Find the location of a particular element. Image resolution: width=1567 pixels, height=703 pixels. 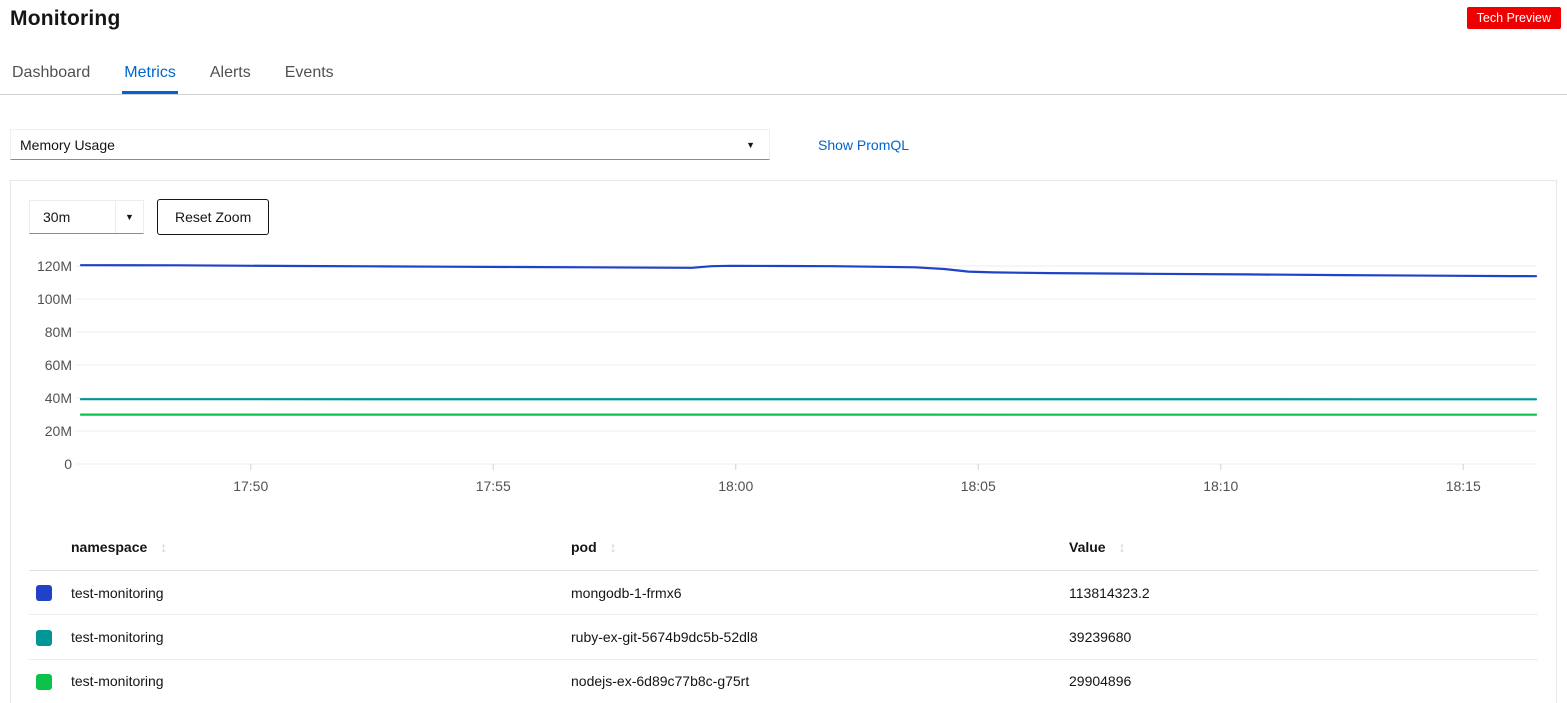

svg-text: 18:00 is located at coordinates (735, 486).